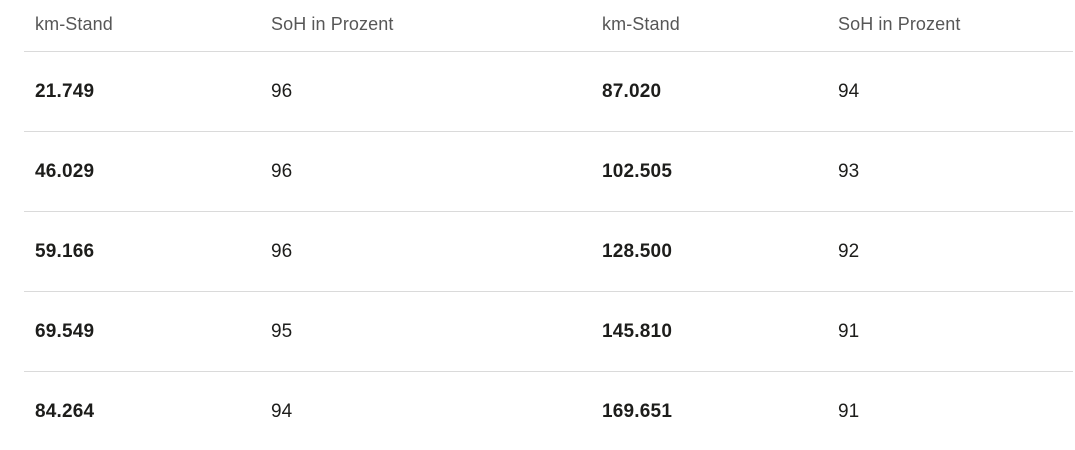 The image size is (1075, 450). I want to click on km-stand-value: 21.749, so click(142, 91).